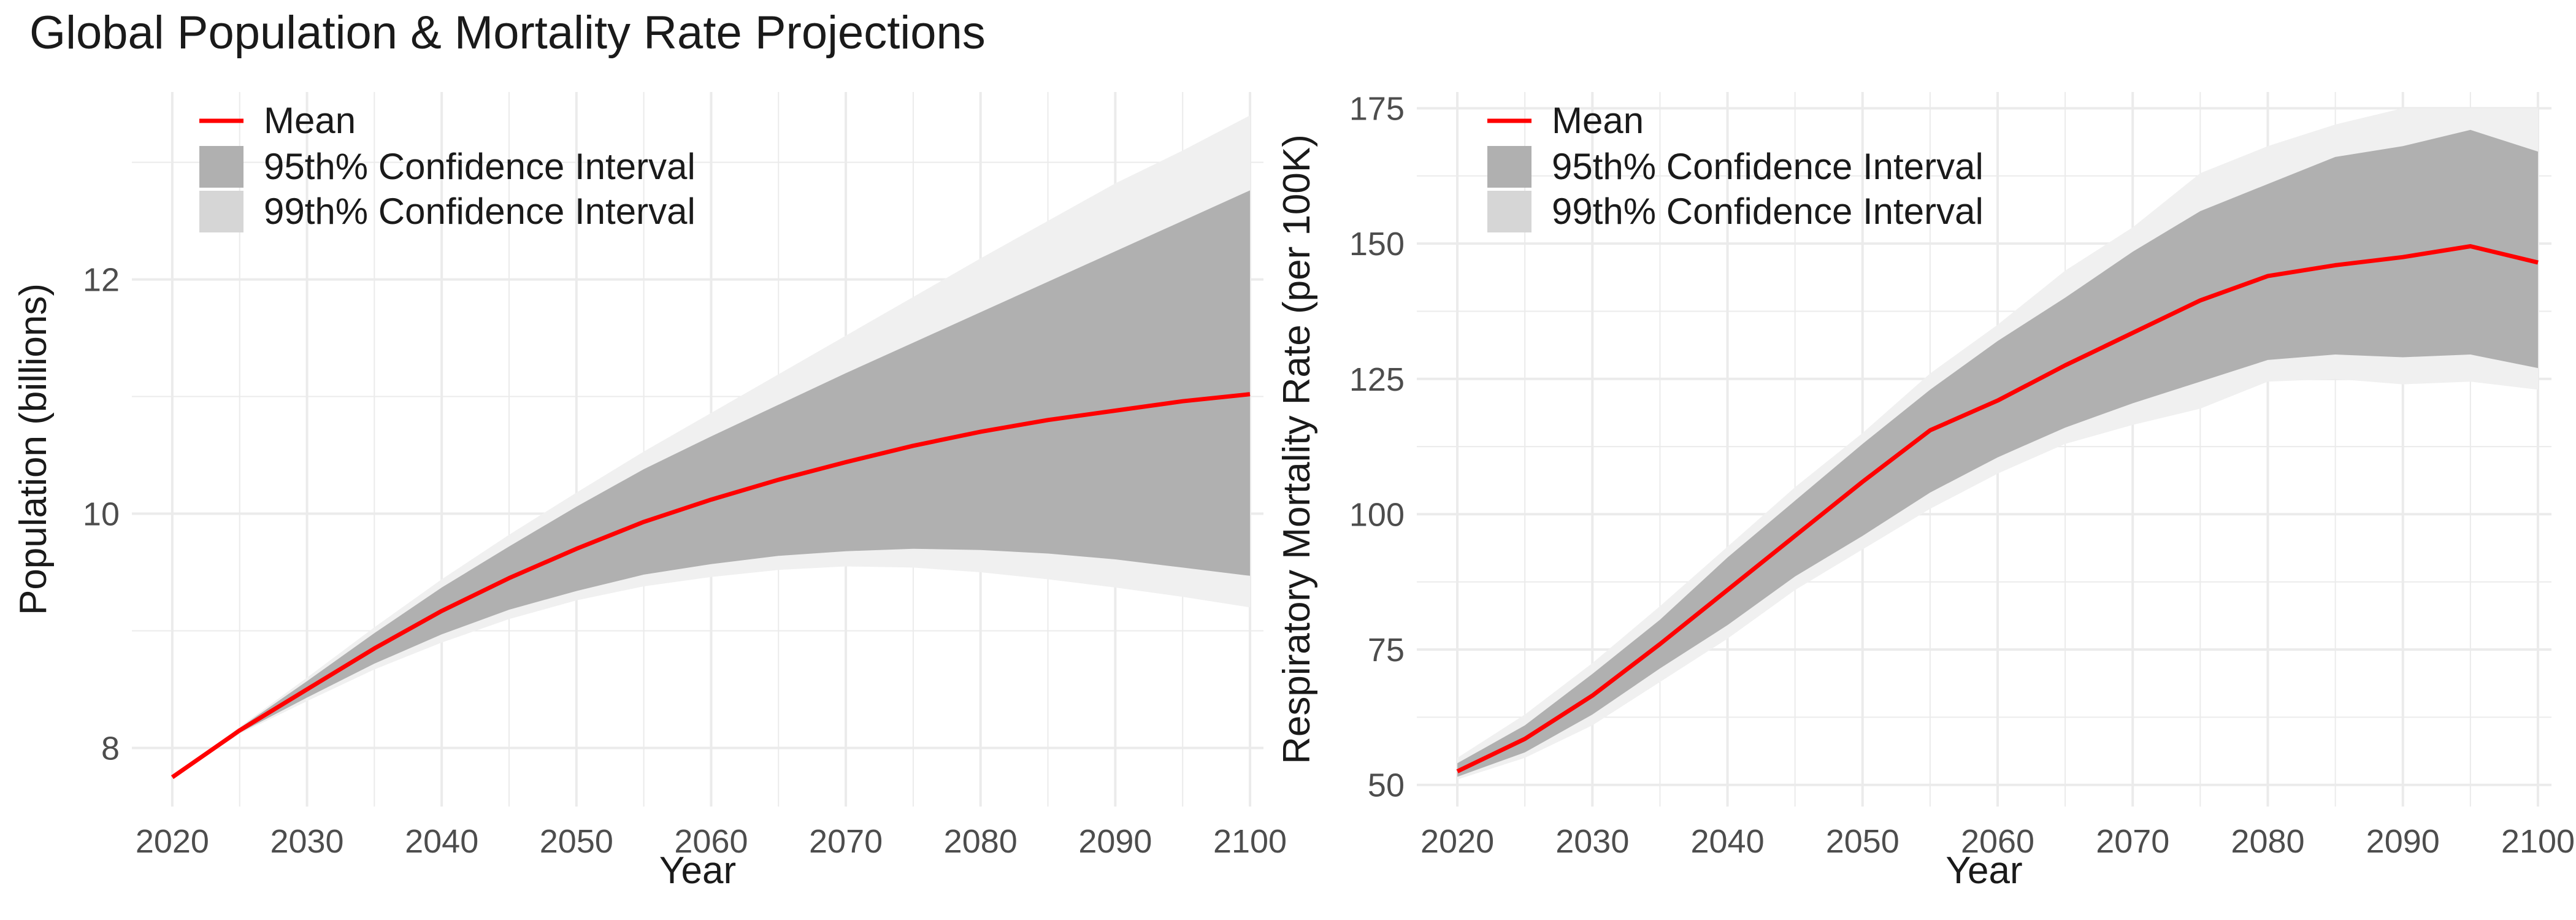 This screenshot has height=920, width=2576. I want to click on y-tick-label: 125, so click(1377, 379).